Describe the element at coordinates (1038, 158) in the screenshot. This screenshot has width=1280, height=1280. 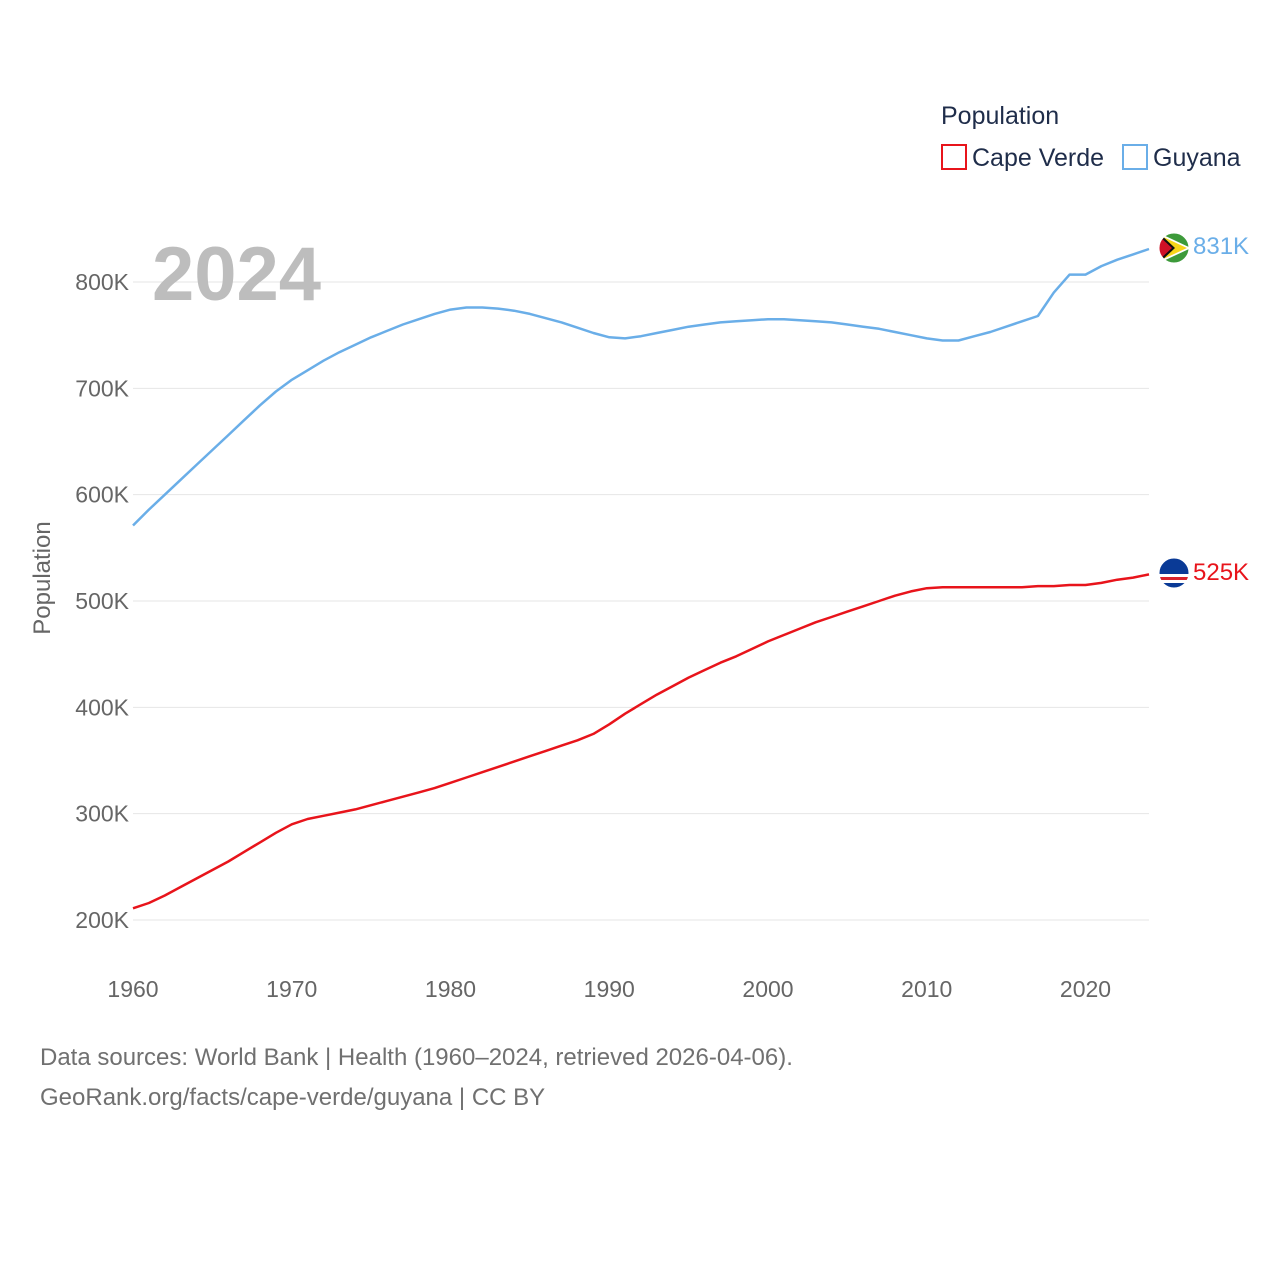
I see `legend-label-cape-verde: Cape Verde` at that location.